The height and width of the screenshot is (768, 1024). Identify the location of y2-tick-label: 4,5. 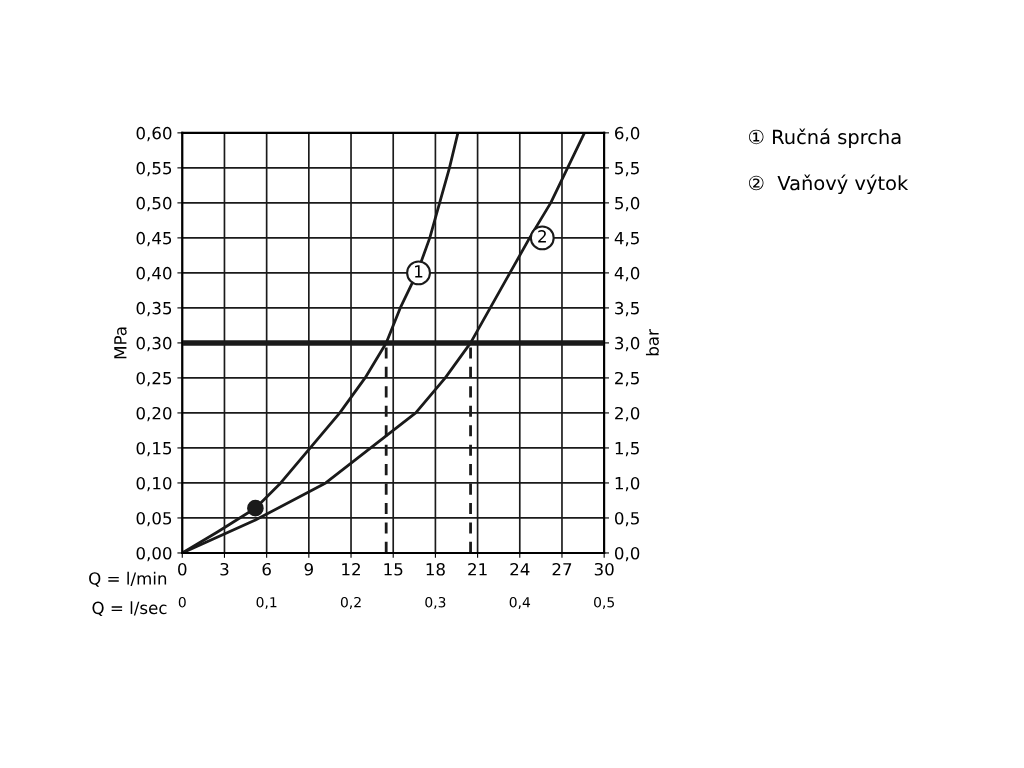
(626, 239).